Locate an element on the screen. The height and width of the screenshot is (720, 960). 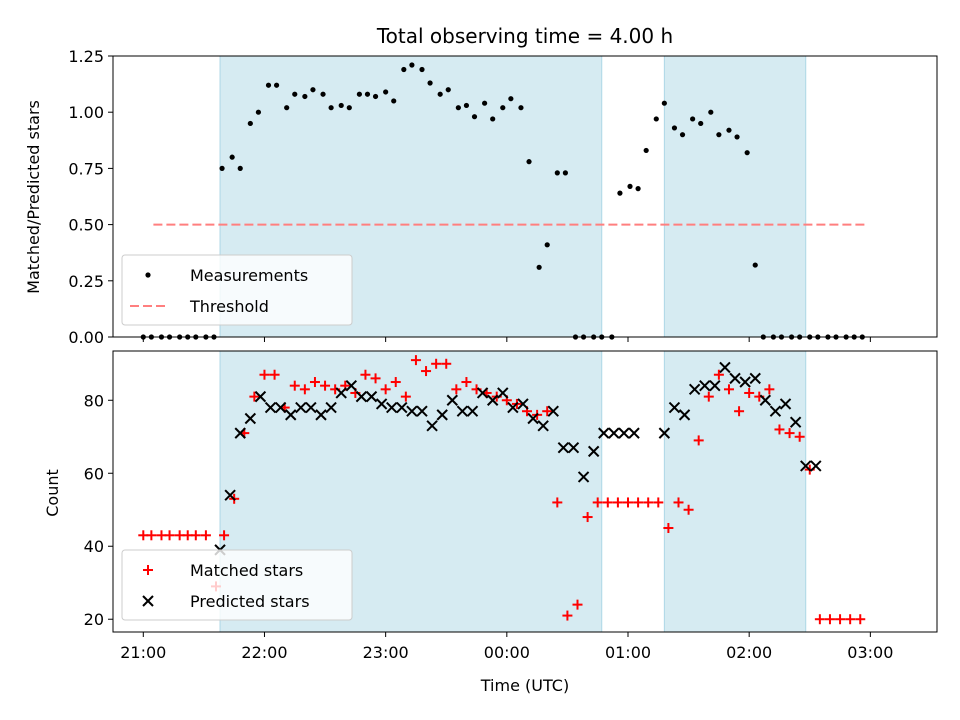
chart-title: Total observing time = 4.00 h is located at coordinates (524, 36).